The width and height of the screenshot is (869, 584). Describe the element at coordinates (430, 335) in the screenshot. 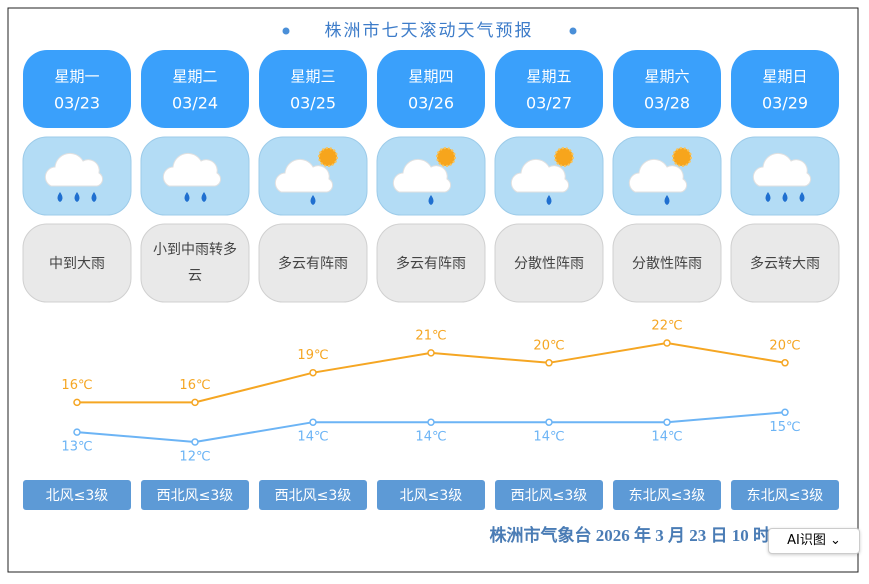

I see `temp-label: 21℃` at that location.